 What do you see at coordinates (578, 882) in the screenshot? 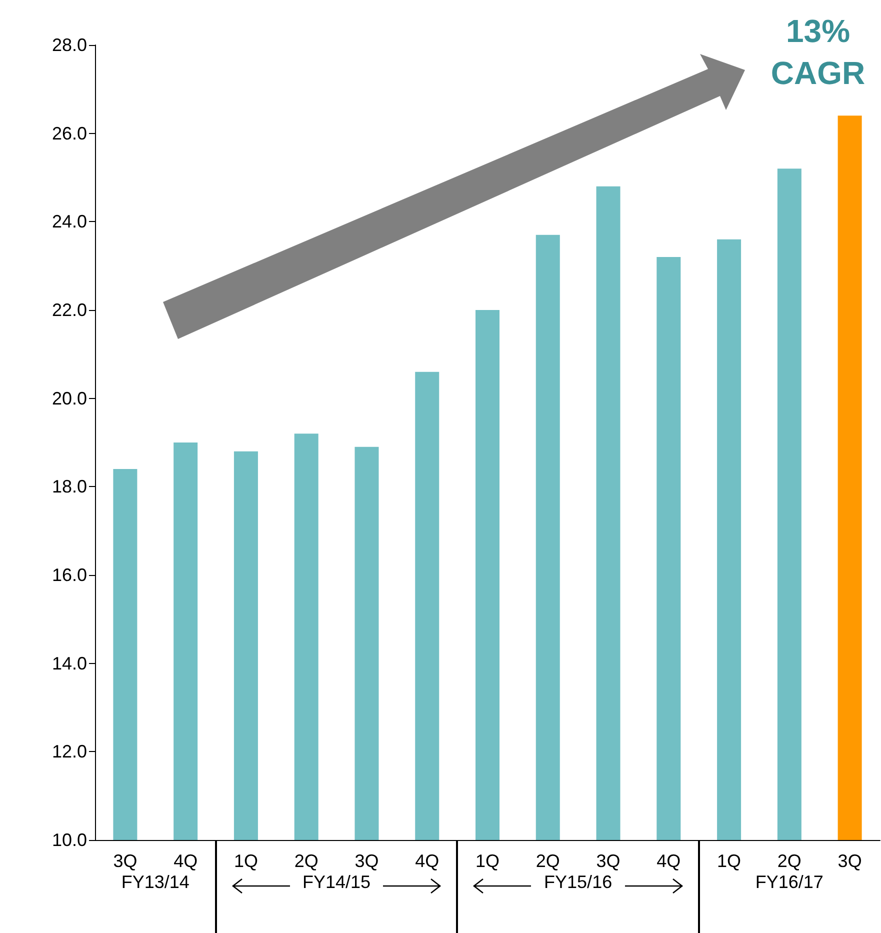
I see `text: FY15/16` at bounding box center [578, 882].